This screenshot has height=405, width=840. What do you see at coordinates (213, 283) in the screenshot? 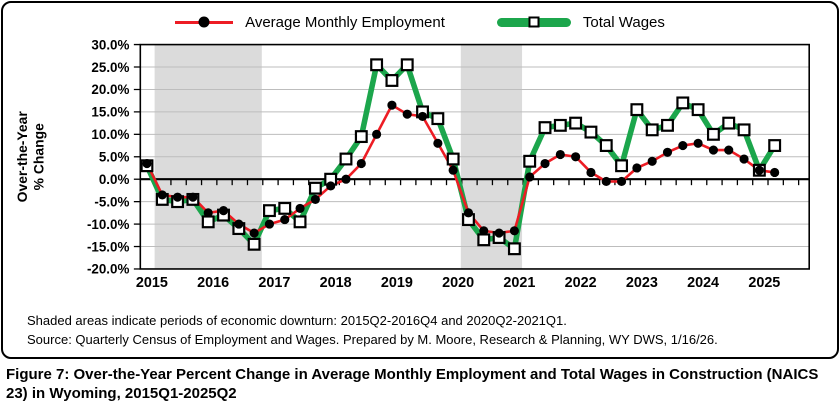
I see `x-year-label: 2016` at bounding box center [213, 283].